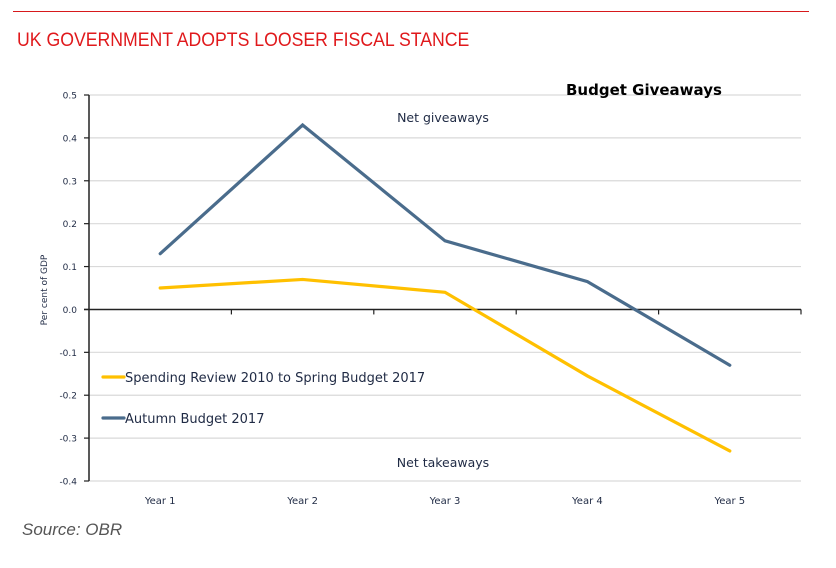 Image resolution: width=836 pixels, height=568 pixels. I want to click on y-tick-label: 0.4, so click(70, 139).